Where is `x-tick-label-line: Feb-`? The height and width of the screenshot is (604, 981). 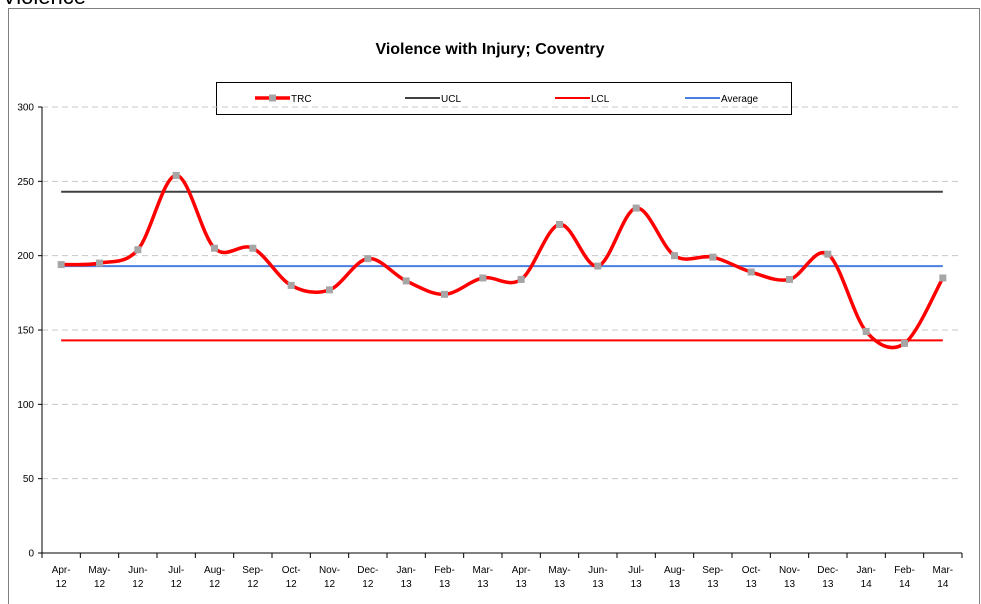 x-tick-label-line: Feb- is located at coordinates (904, 570).